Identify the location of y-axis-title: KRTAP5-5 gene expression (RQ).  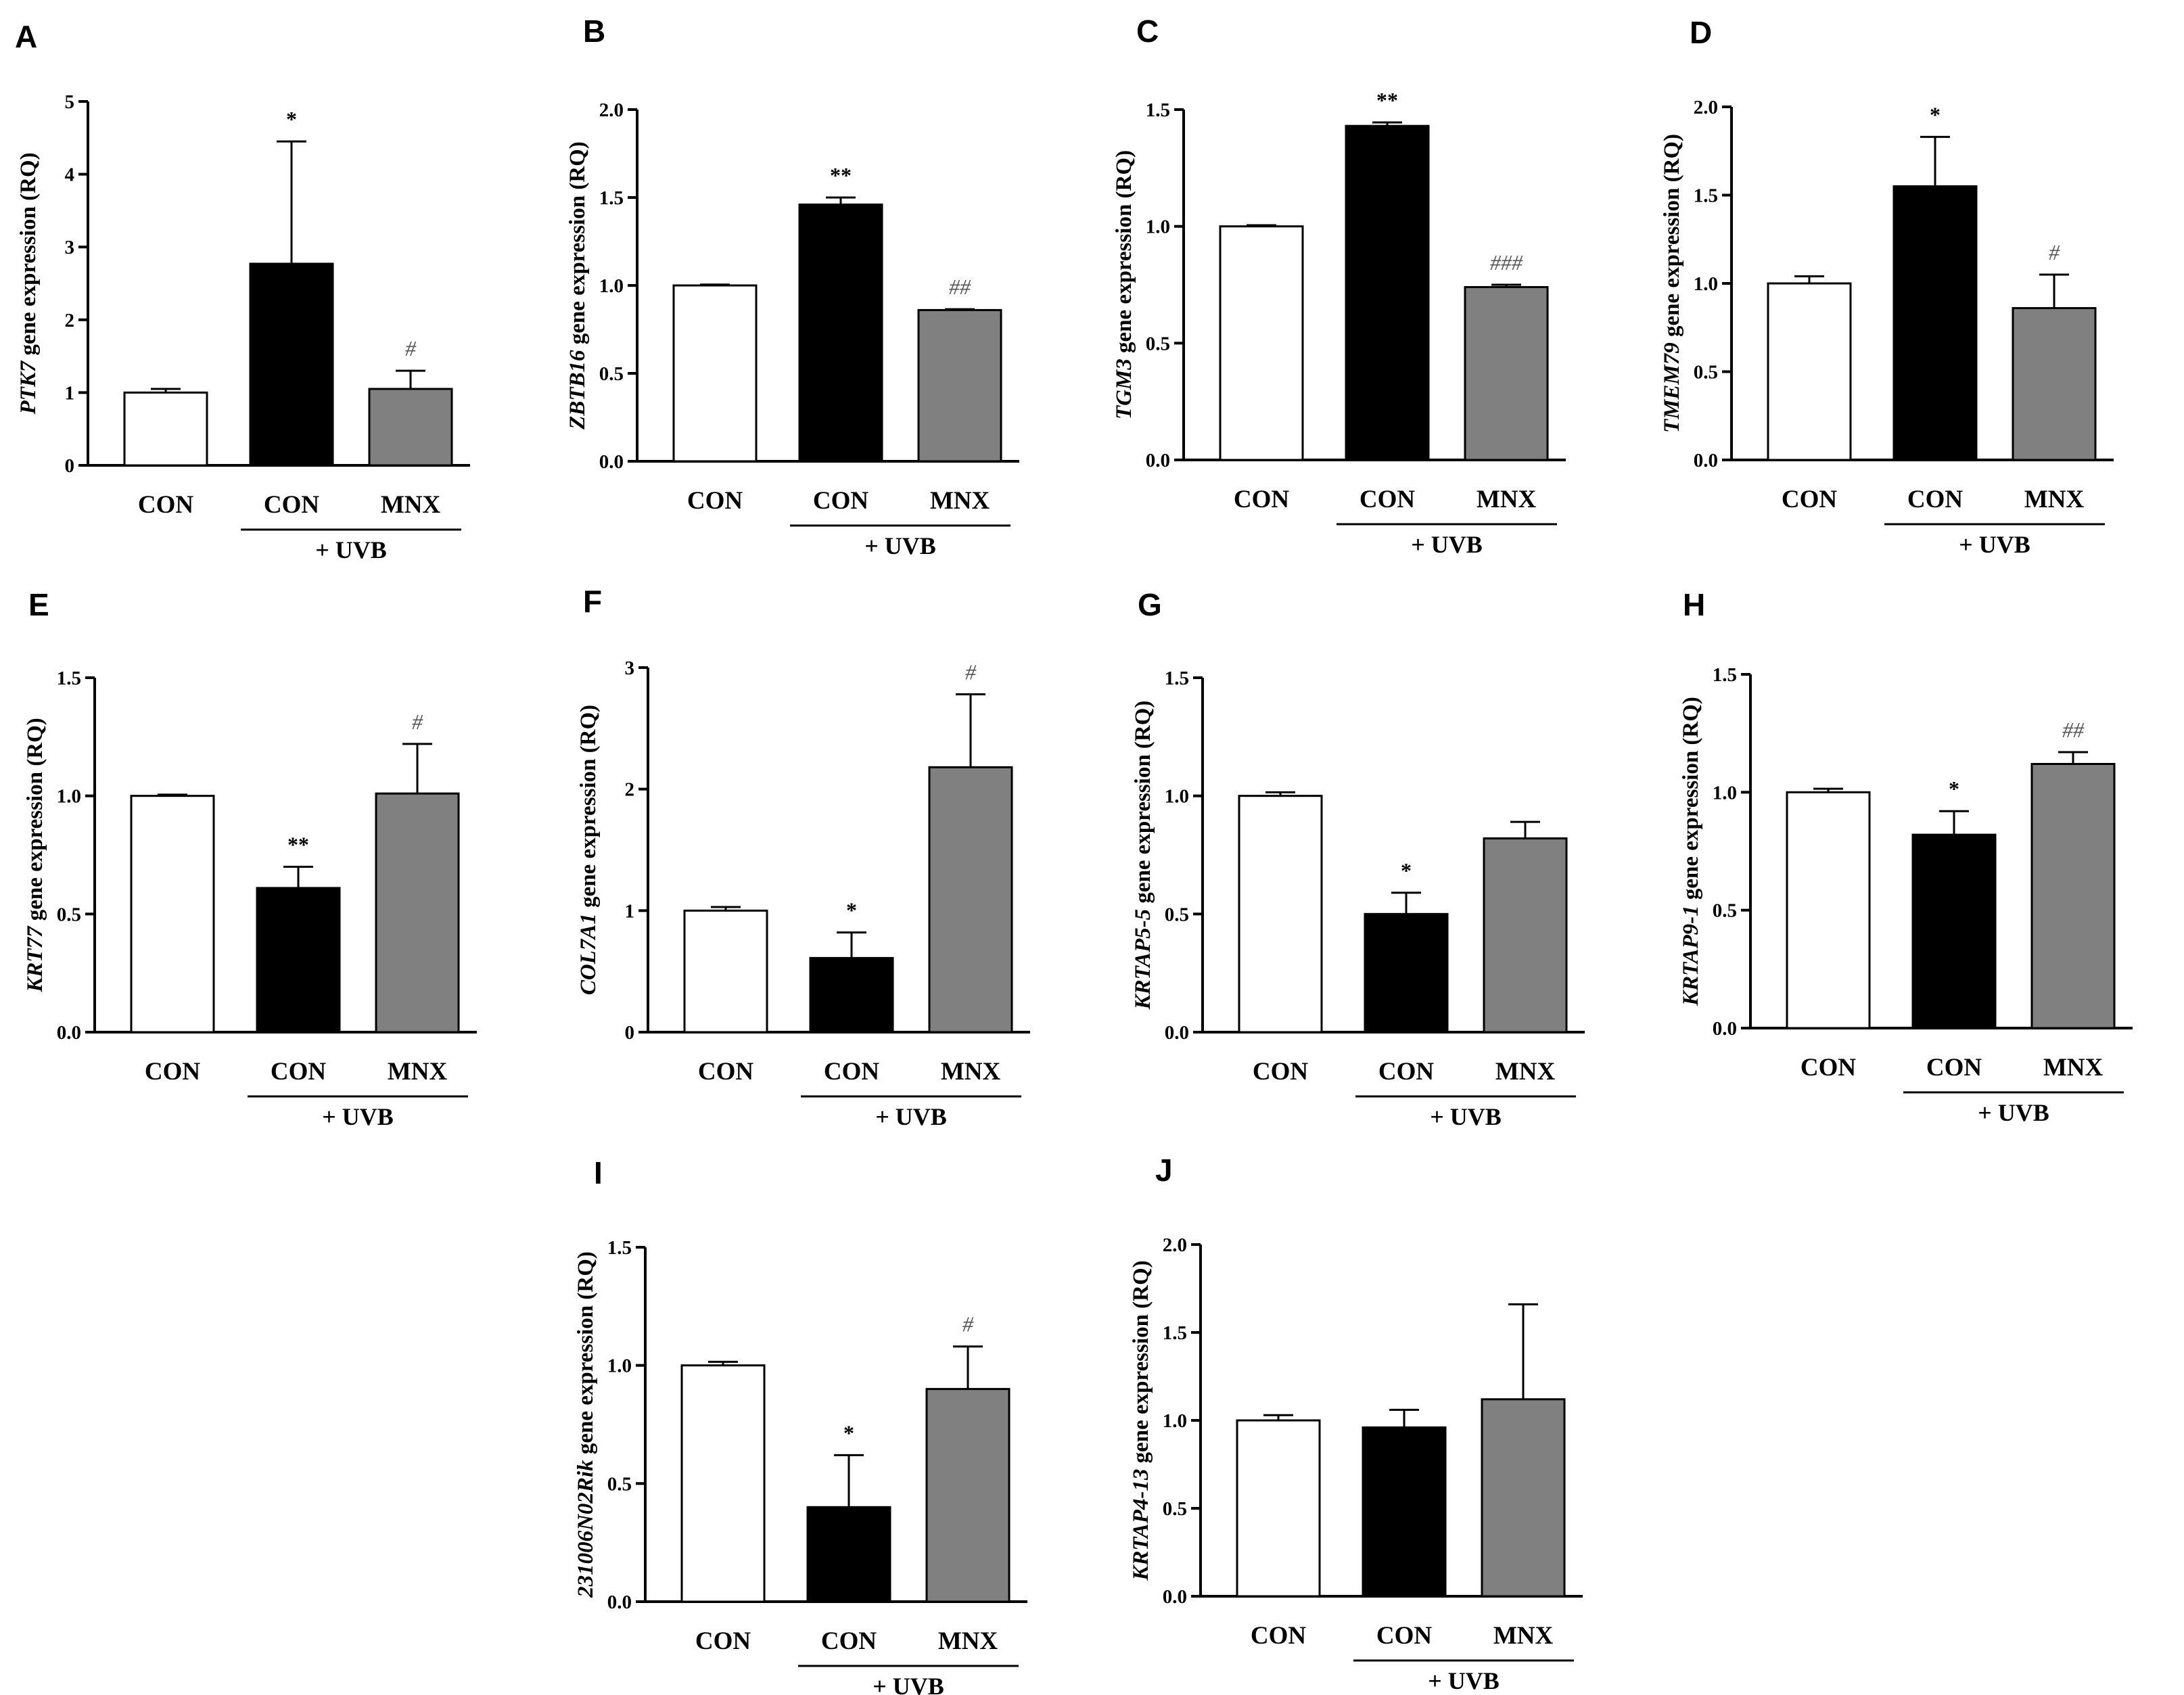
(1143, 856).